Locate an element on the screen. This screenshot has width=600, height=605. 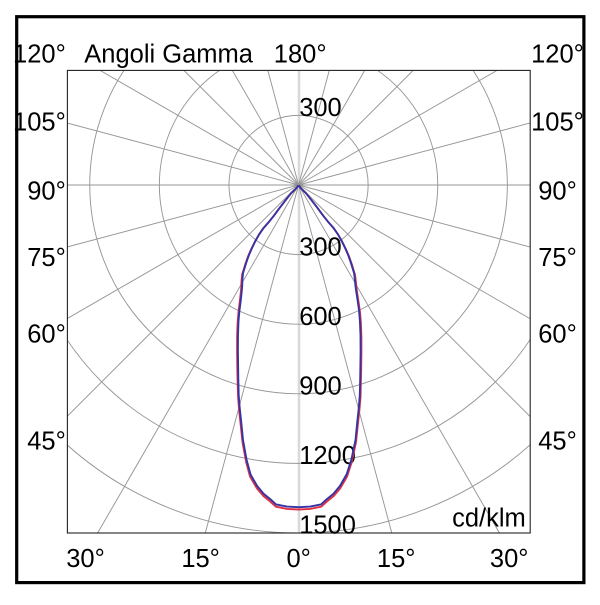
svg-text: cd/klm is located at coordinates (489, 519).